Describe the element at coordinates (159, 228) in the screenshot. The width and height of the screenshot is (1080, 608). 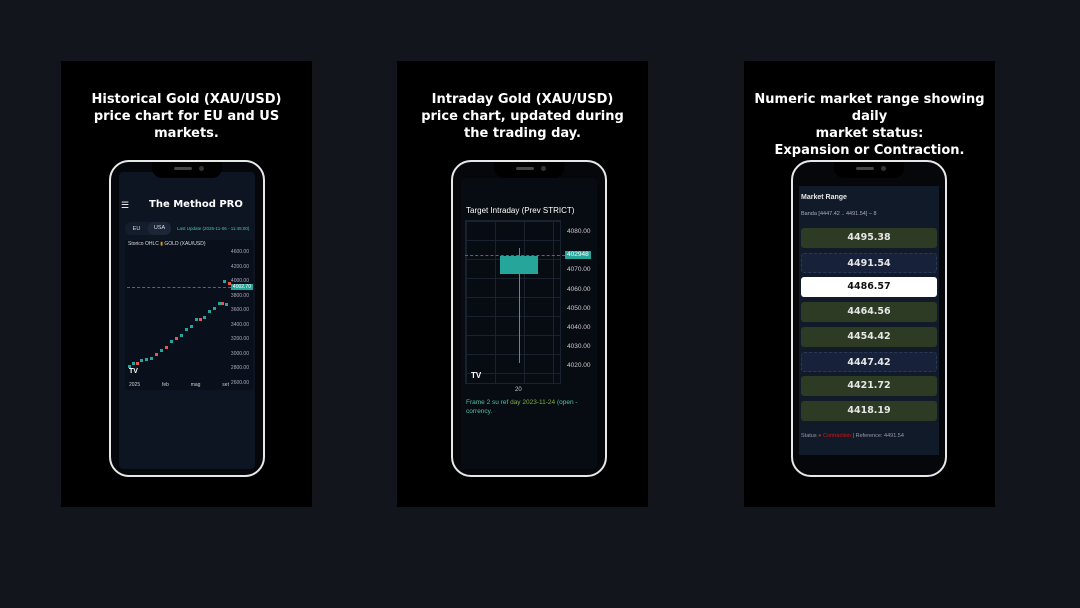
I see `tab-usa: USA` at that location.